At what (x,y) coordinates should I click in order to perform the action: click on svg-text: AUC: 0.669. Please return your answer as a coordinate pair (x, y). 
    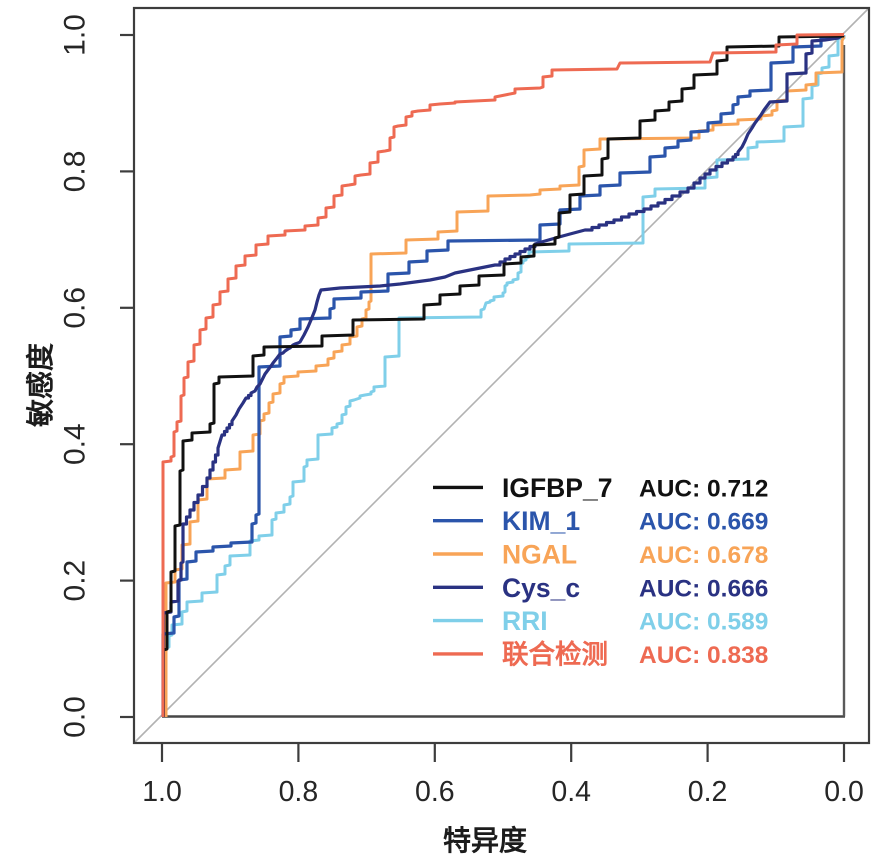
    Looking at the image, I should click on (703, 522).